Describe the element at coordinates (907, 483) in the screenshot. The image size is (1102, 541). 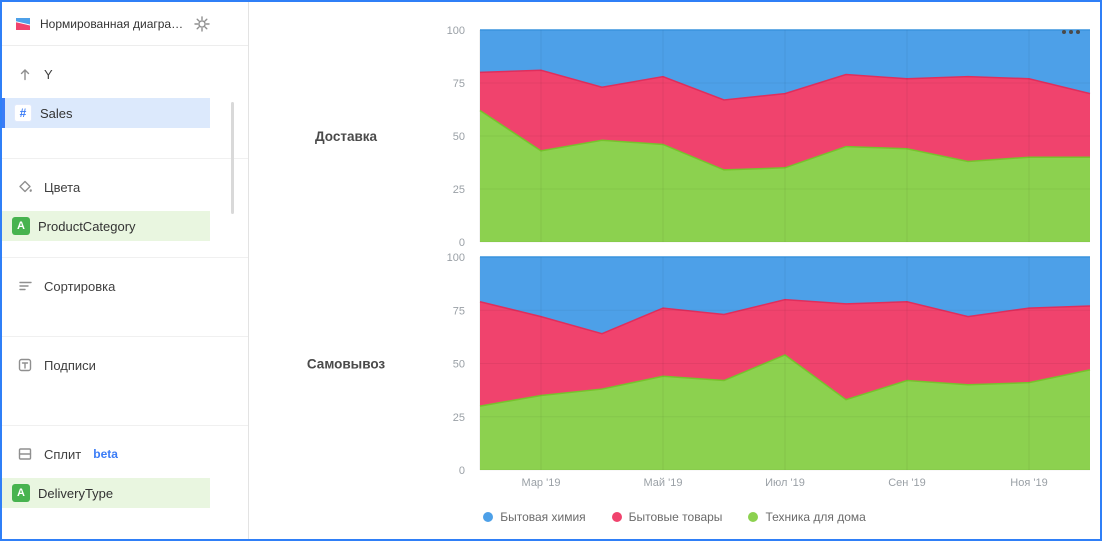
I see `x-axis-tick-label: Сен '19` at that location.